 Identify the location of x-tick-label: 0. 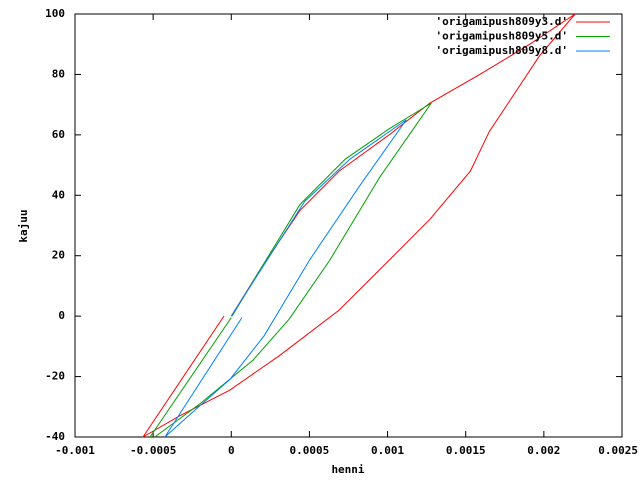
(231, 450).